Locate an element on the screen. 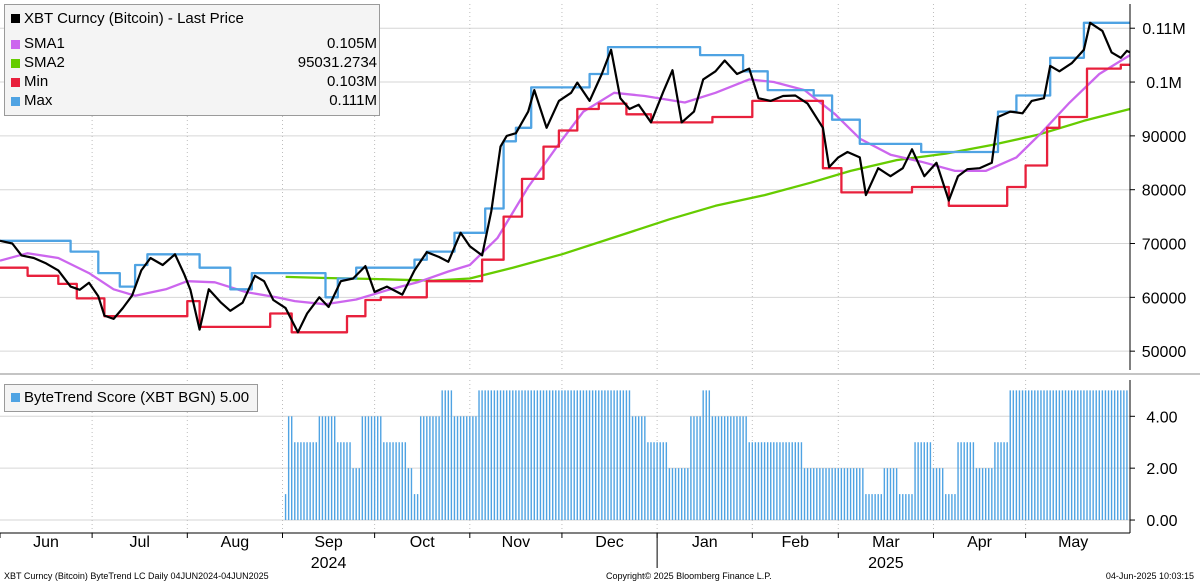 The width and height of the screenshot is (1200, 585). score-y-tick-label: 0.00 is located at coordinates (1161, 521).